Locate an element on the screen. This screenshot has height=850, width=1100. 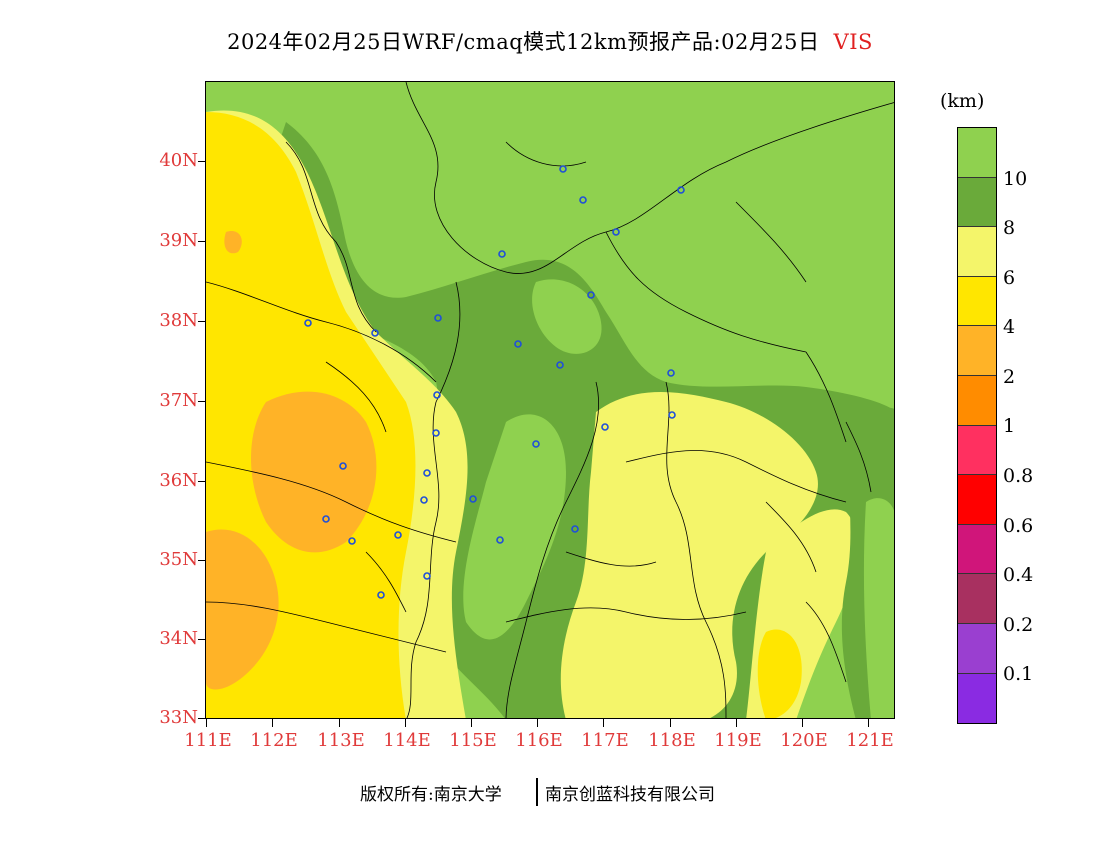
x-tick-label: 116E is located at coordinates (539, 740).